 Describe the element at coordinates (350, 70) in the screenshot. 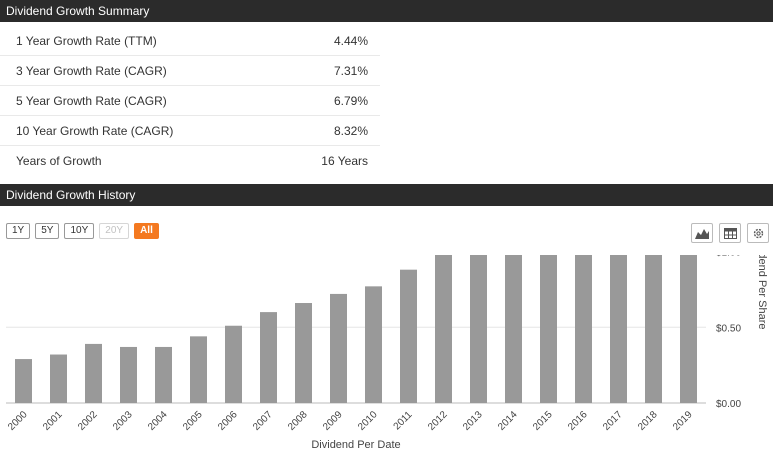

I see `summary-row-value: 7.31%` at that location.